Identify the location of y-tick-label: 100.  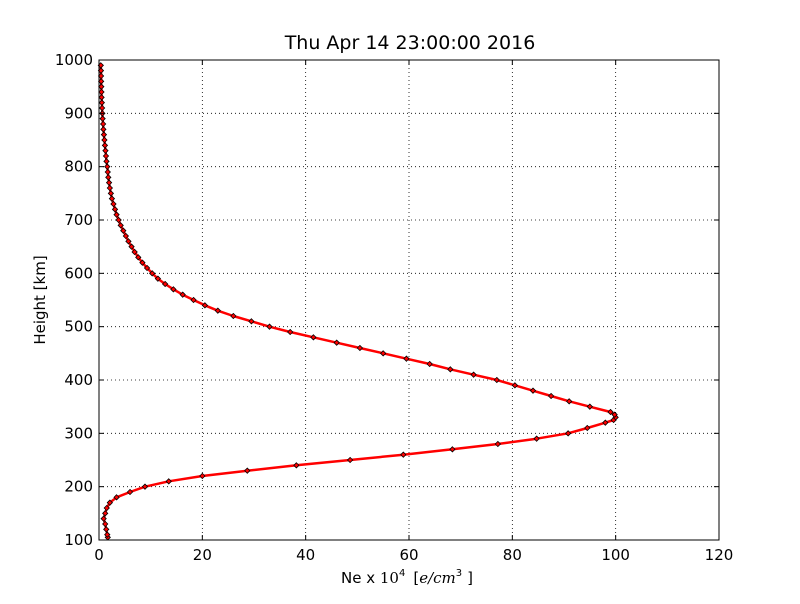
(78, 540).